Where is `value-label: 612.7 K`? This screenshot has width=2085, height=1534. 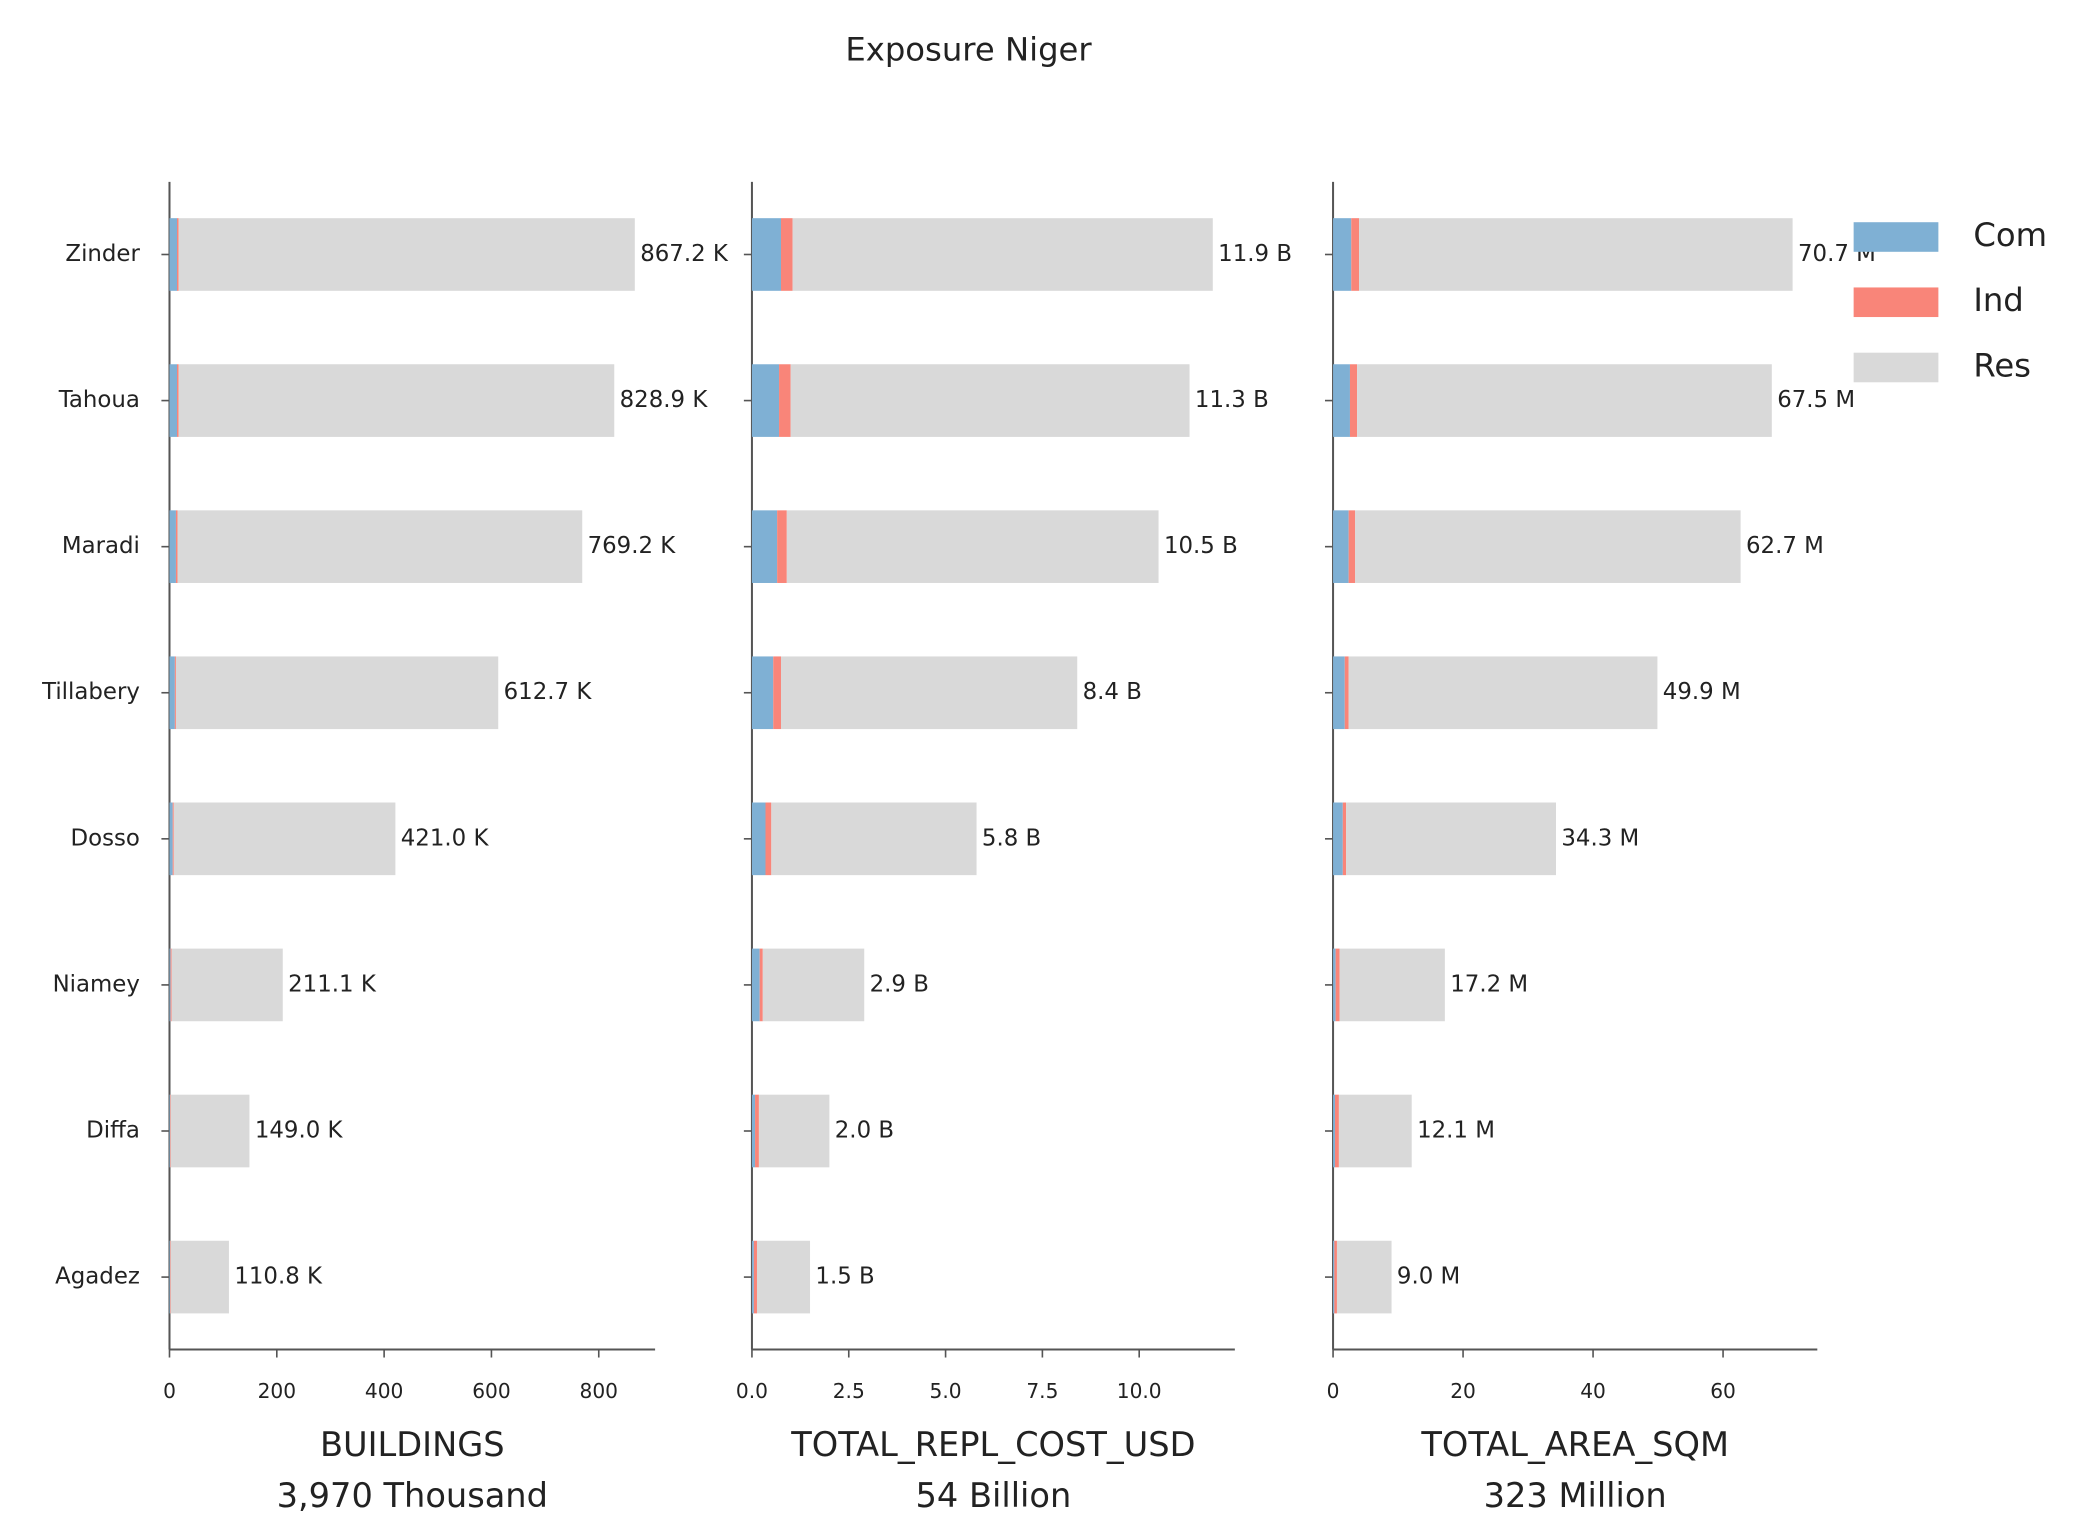 value-label: 612.7 K is located at coordinates (548, 692).